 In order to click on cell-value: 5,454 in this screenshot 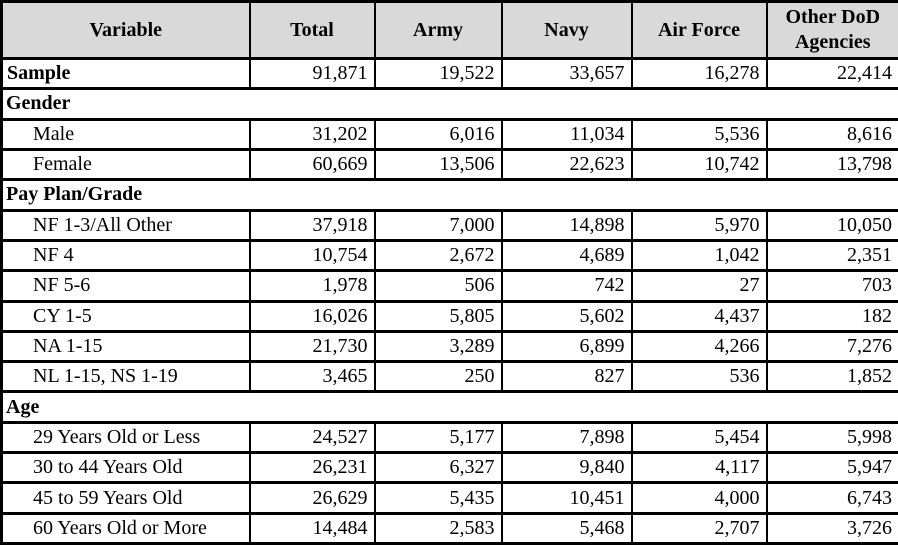, I will do `click(699, 437)`.